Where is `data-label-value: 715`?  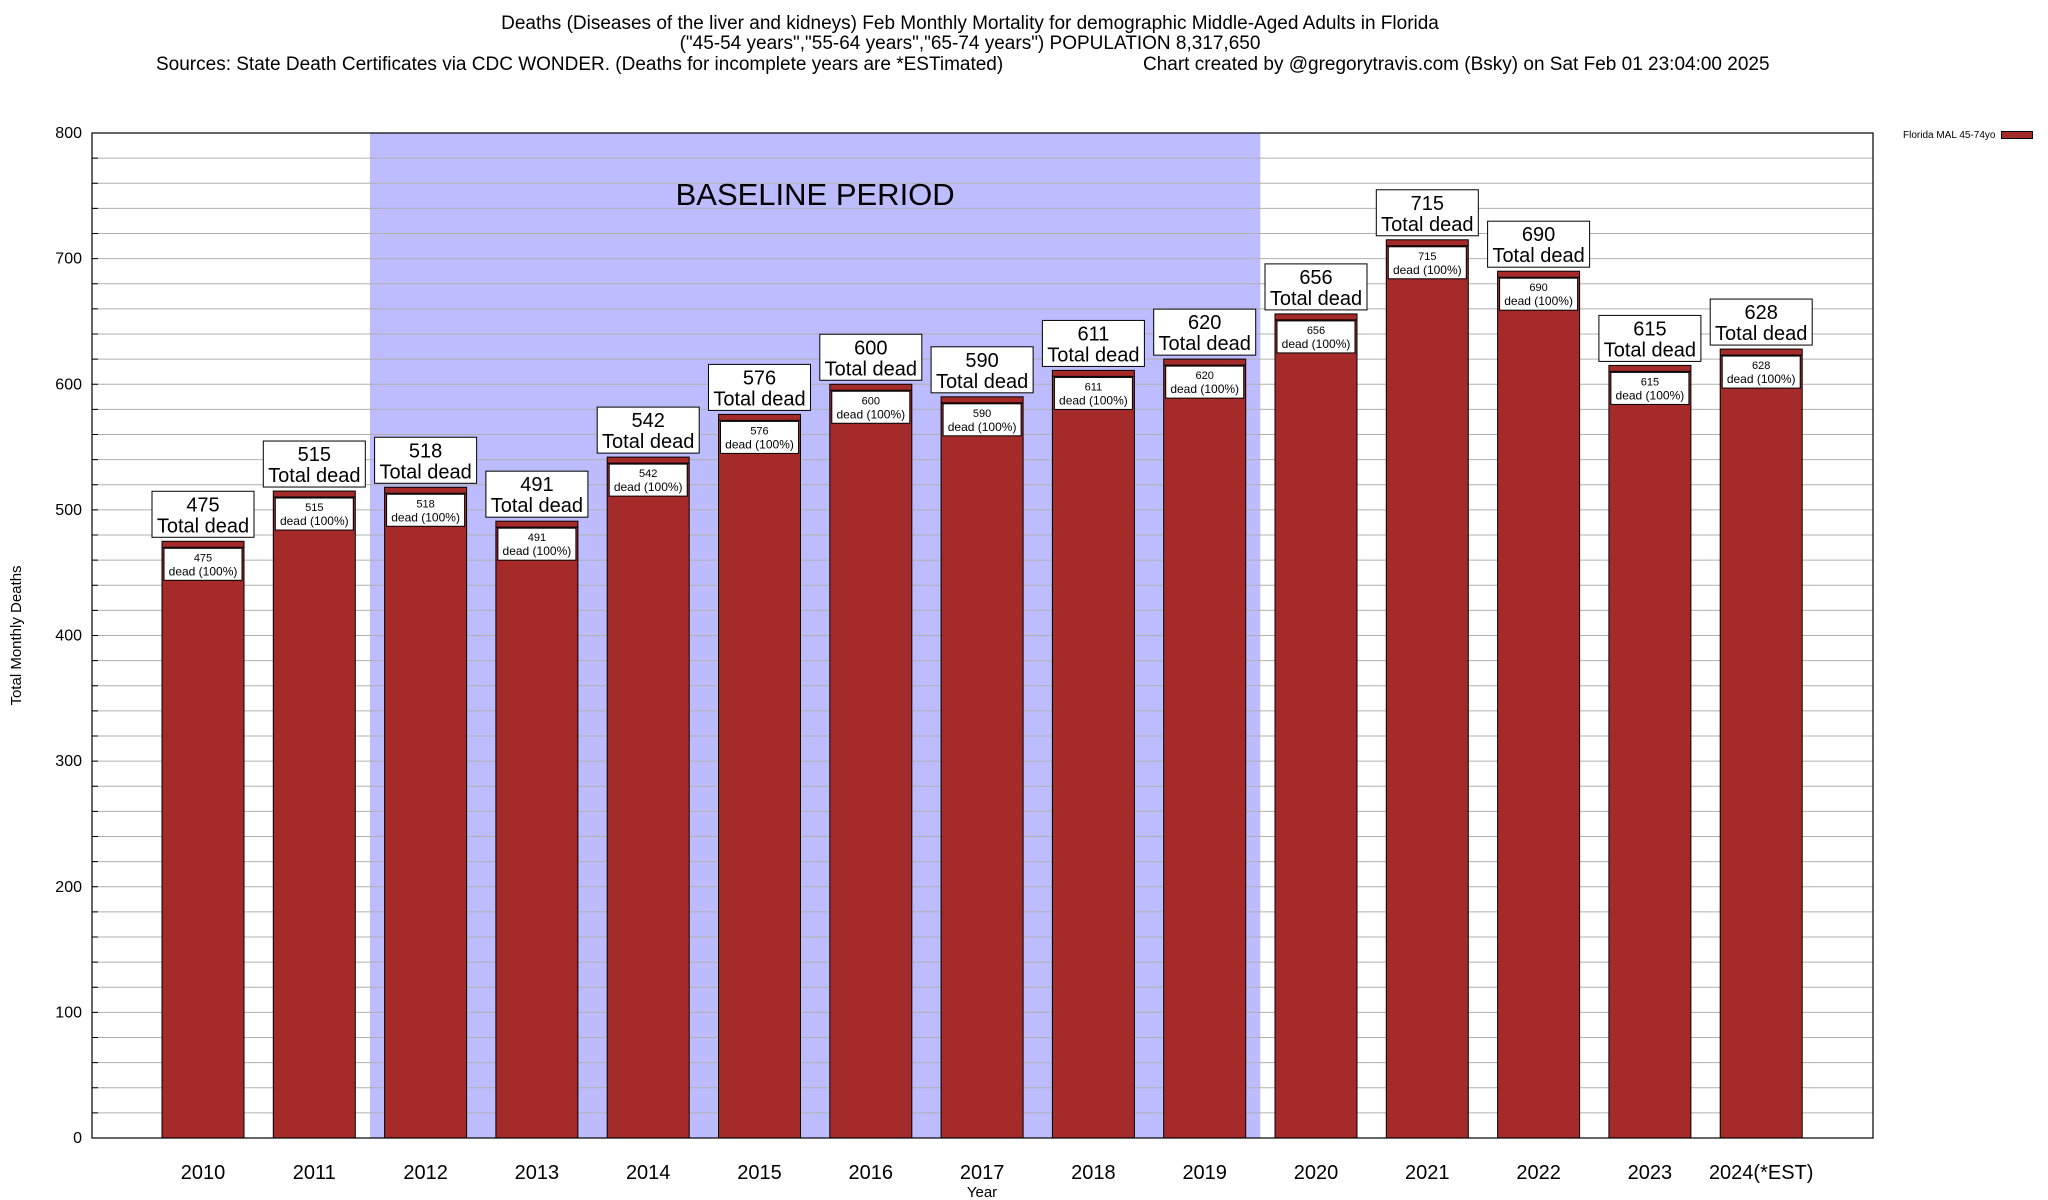
data-label-value: 715 is located at coordinates (1427, 204).